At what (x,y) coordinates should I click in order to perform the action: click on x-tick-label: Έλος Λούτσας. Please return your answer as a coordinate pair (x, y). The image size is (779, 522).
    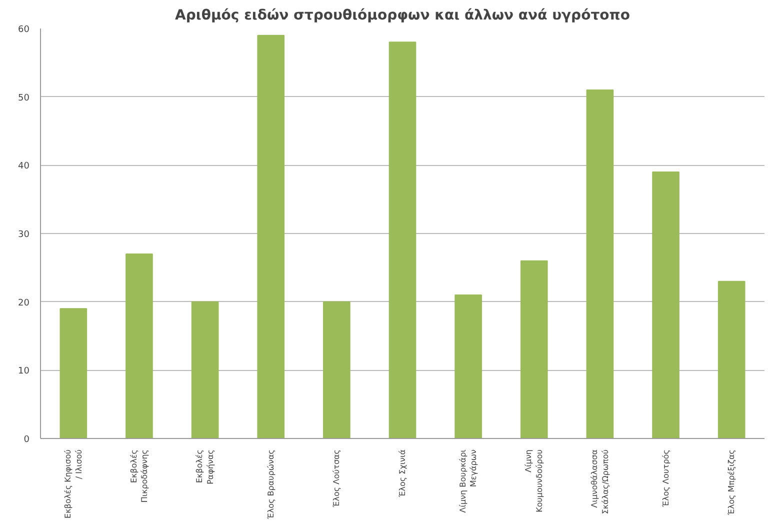
    Looking at the image, I should click on (337, 479).